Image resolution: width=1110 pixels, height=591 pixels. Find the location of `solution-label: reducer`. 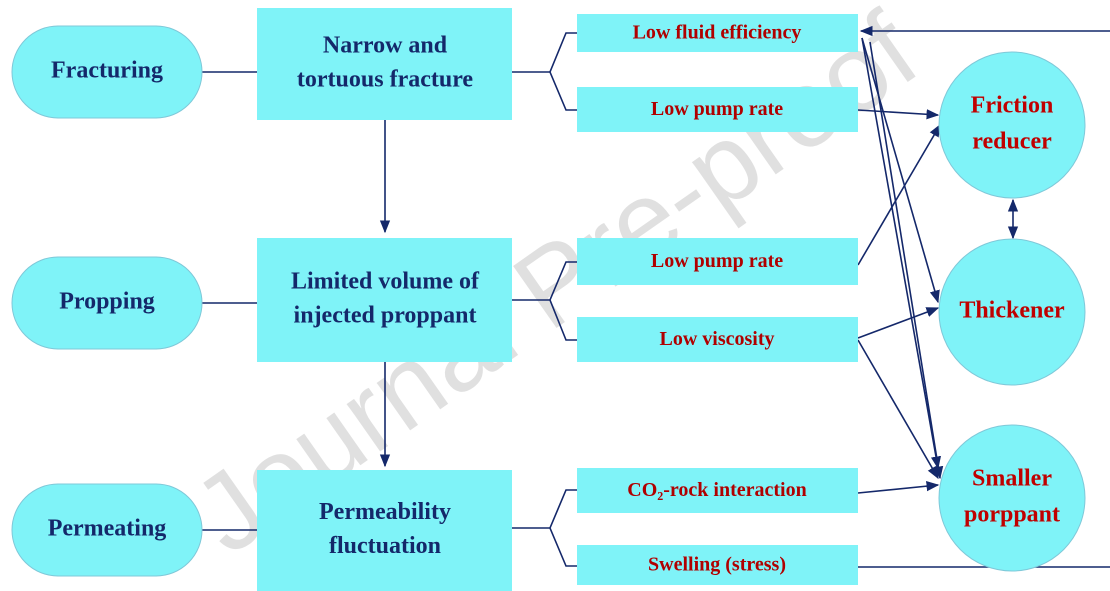

solution-label: reducer is located at coordinates (1012, 142).